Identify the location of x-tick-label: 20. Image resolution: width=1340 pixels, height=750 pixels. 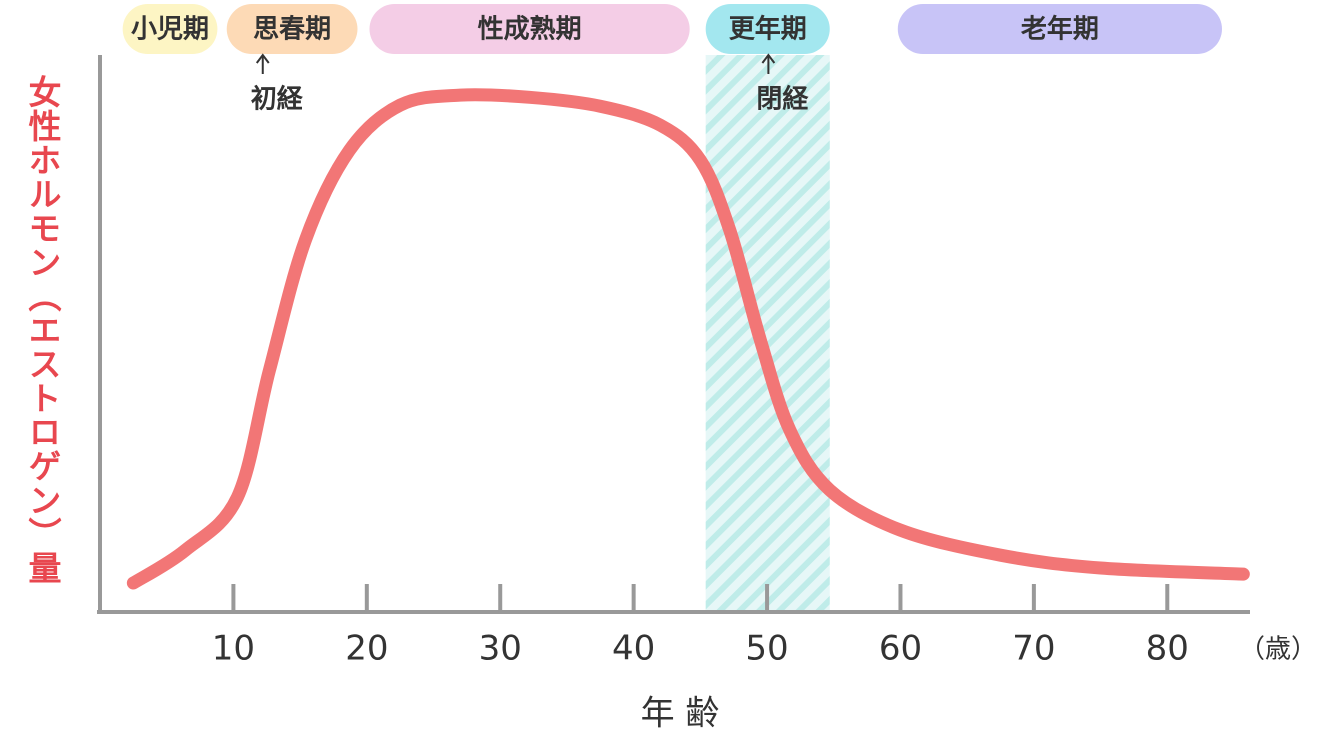
(366, 649).